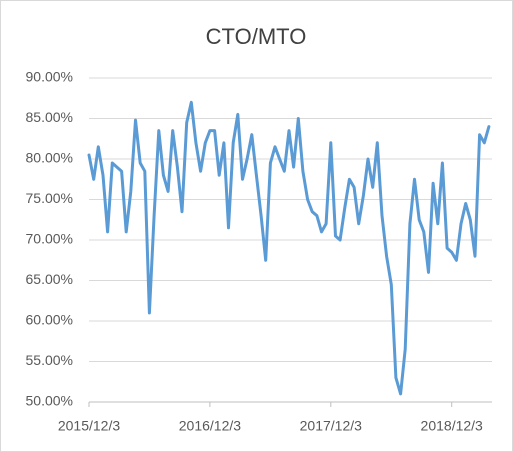 The width and height of the screenshot is (513, 452). I want to click on x-tick-label: 2017/12/3, so click(331, 426).